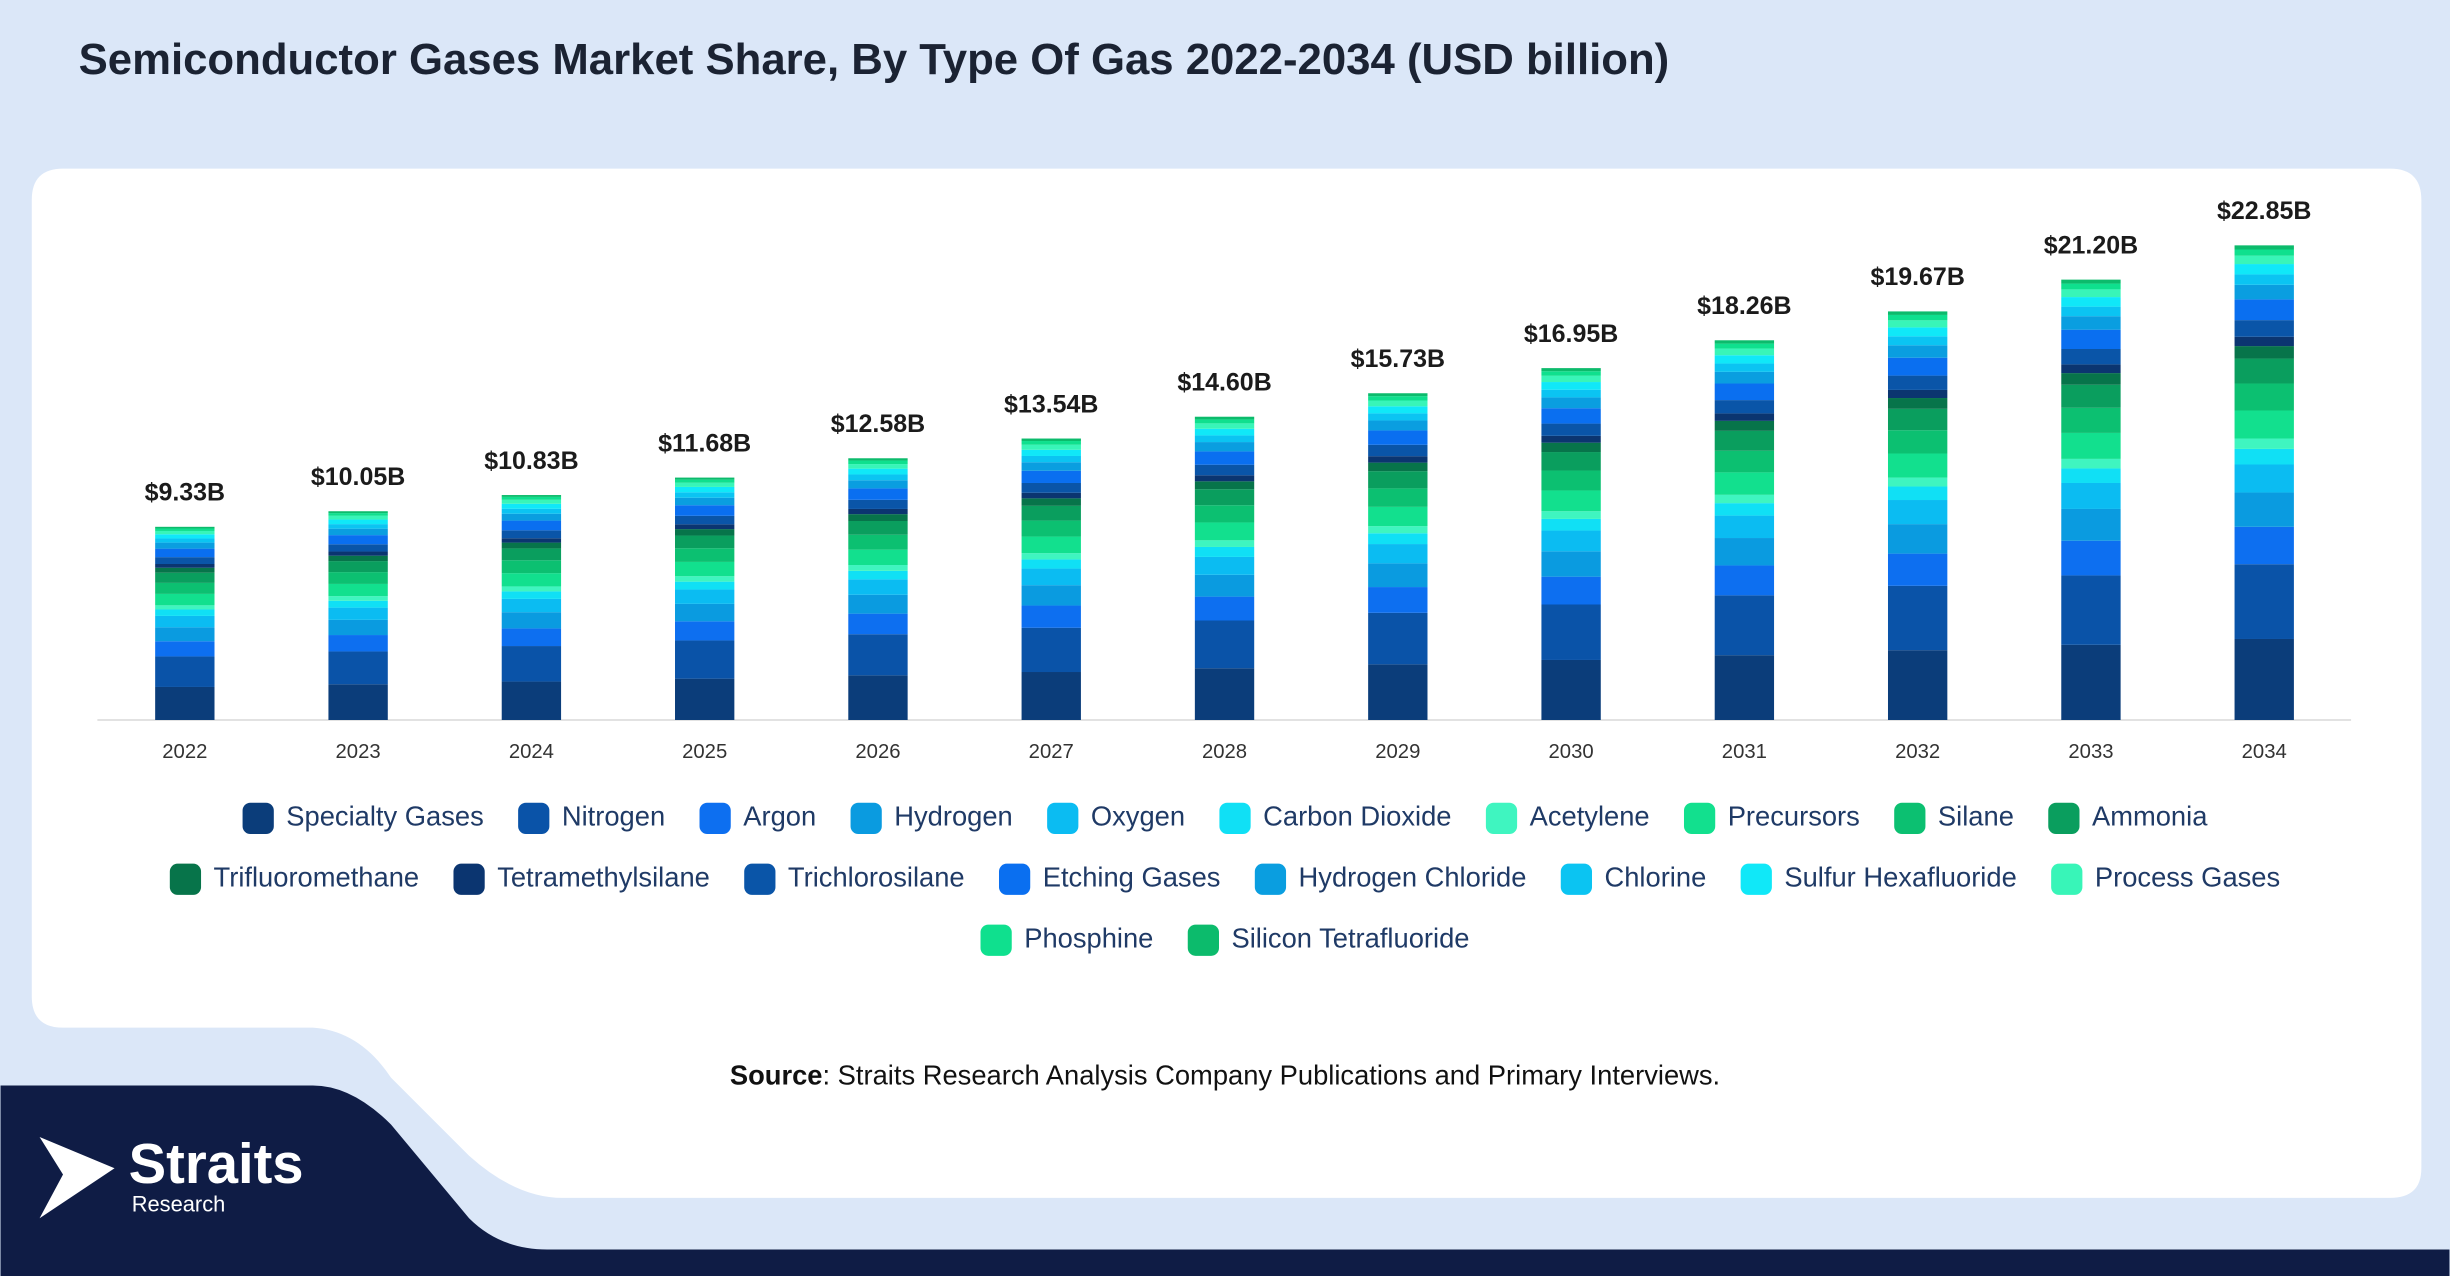 The image size is (2450, 1276). Describe the element at coordinates (876, 877) in the screenshot. I see `legend-label: Trichlorosilane` at that location.